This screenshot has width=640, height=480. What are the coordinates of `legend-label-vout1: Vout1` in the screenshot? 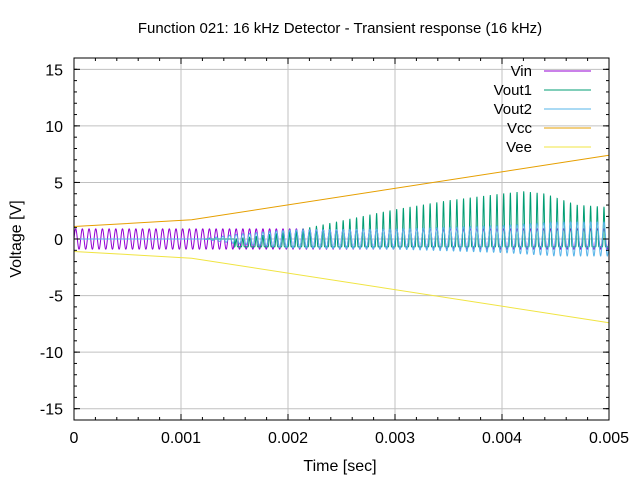 It's located at (513, 90).